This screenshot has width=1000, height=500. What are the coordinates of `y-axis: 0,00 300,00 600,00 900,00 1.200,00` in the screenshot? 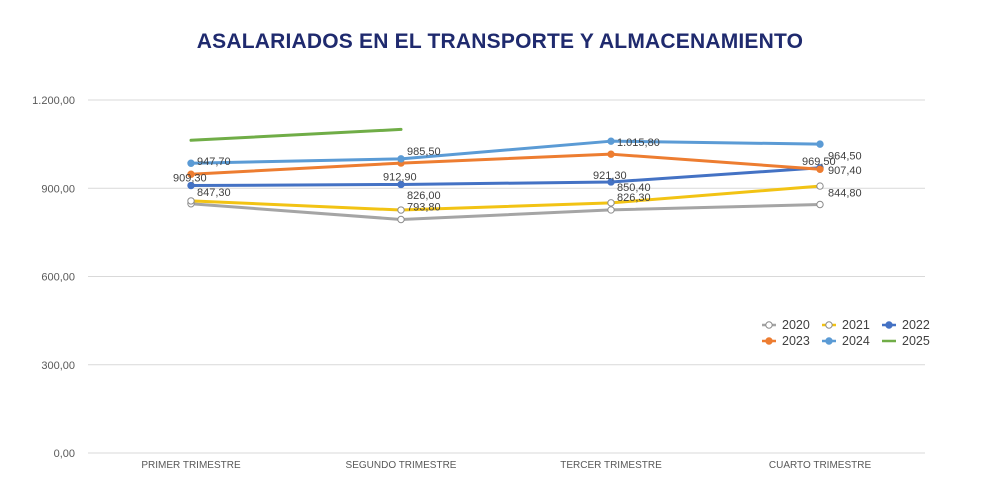 It's located at (53, 277).